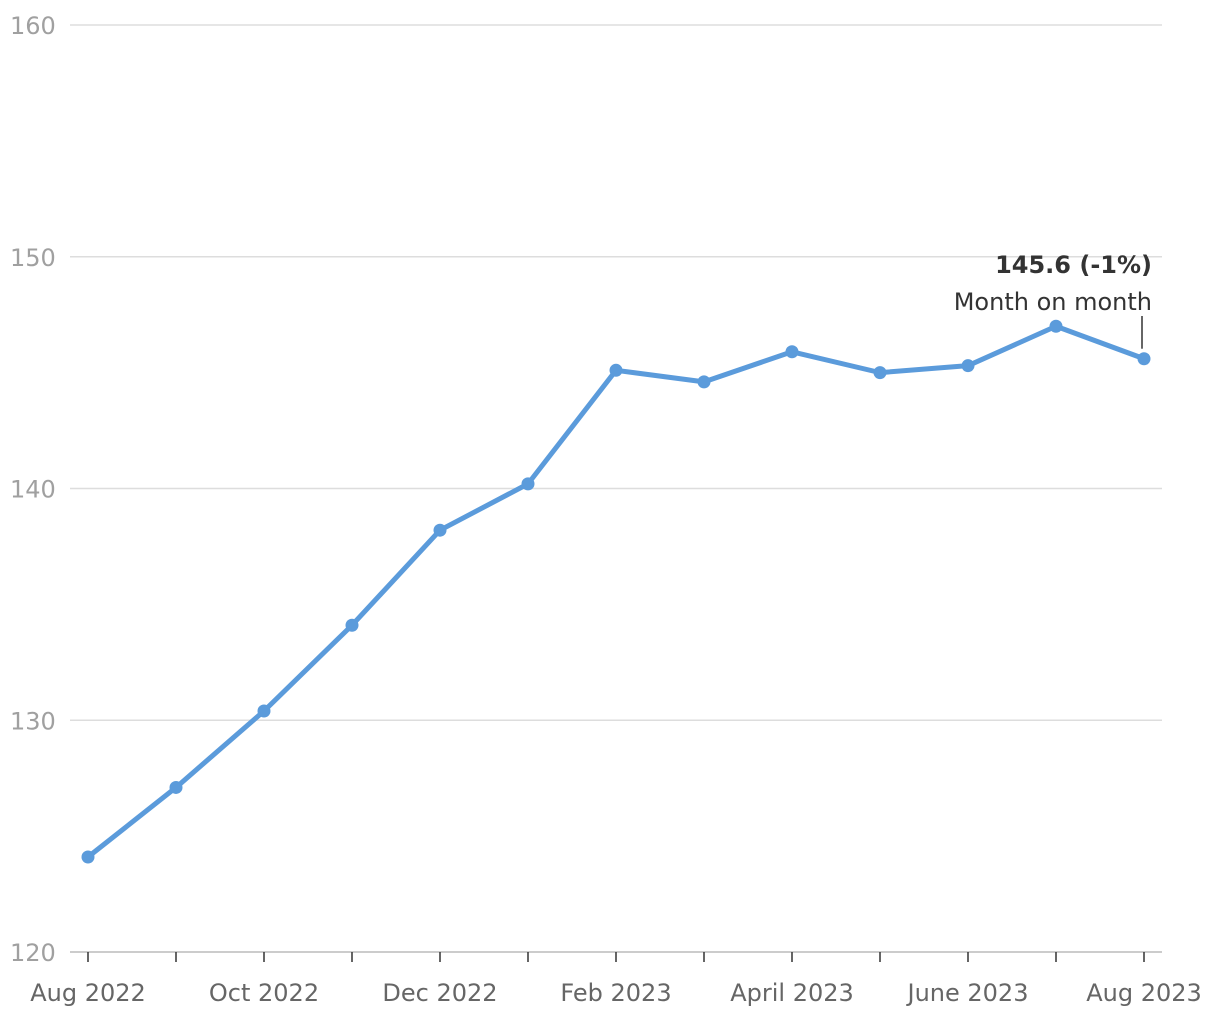 Image resolution: width=1220 pixels, height=1020 pixels. I want to click on y-tick-label: 130, so click(33, 721).